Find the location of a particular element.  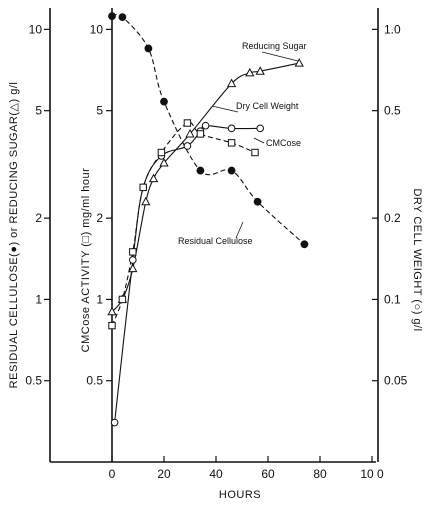

annotation-residual-cellulose: Residual Cellulose is located at coordinates (215, 241).